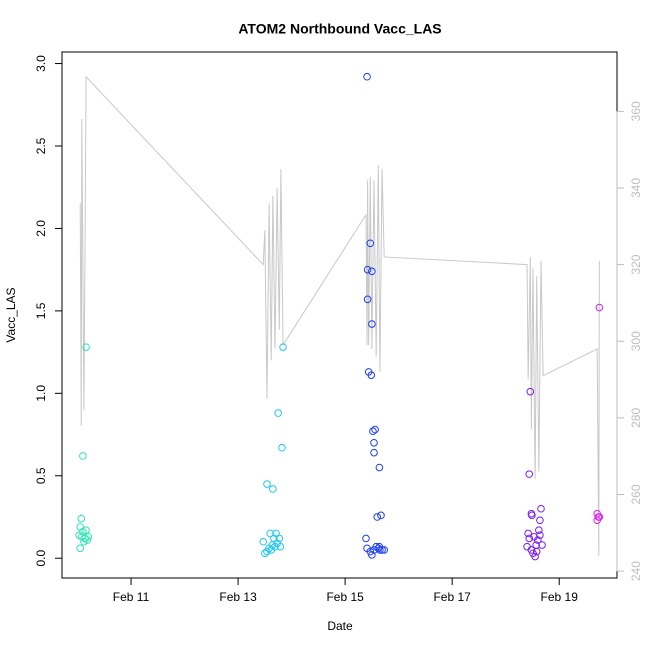 This screenshot has height=650, width=650. What do you see at coordinates (345, 597) in the screenshot?
I see `x-tick-label: Feb 15` at bounding box center [345, 597].